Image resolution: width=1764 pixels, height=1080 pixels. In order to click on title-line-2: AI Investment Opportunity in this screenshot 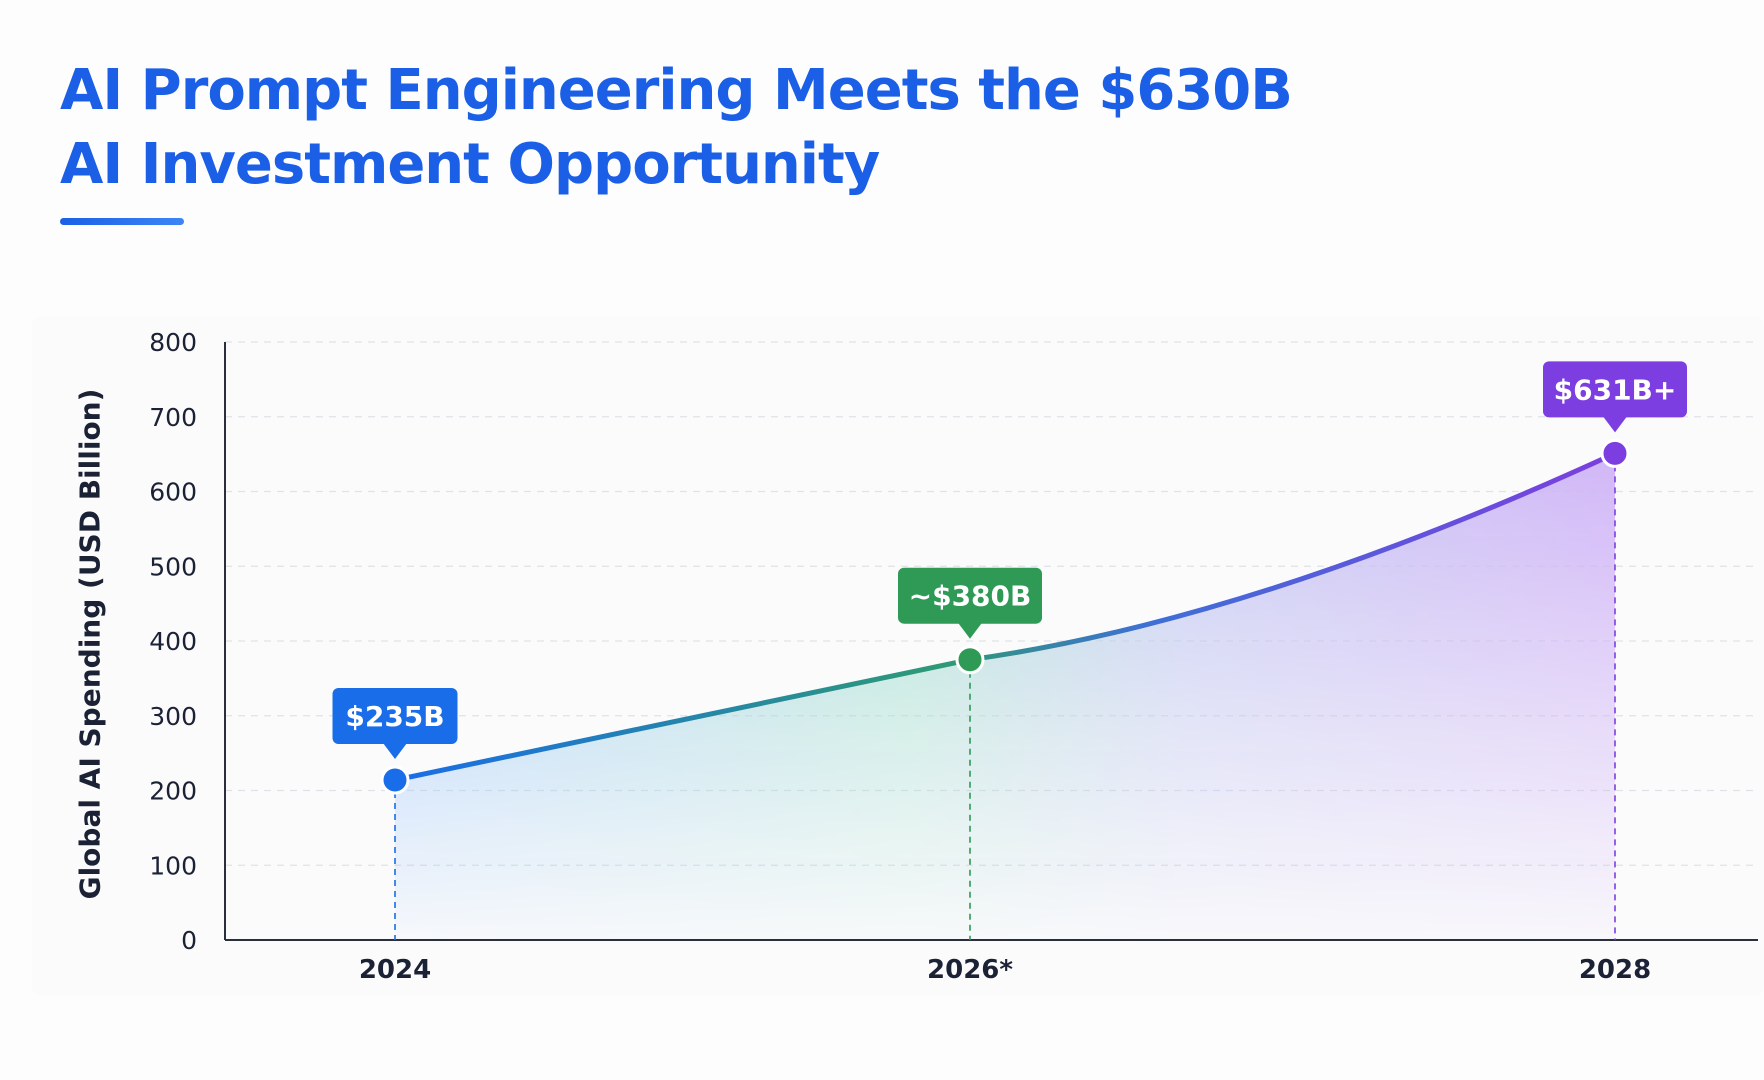, I will do `click(470, 164)`.